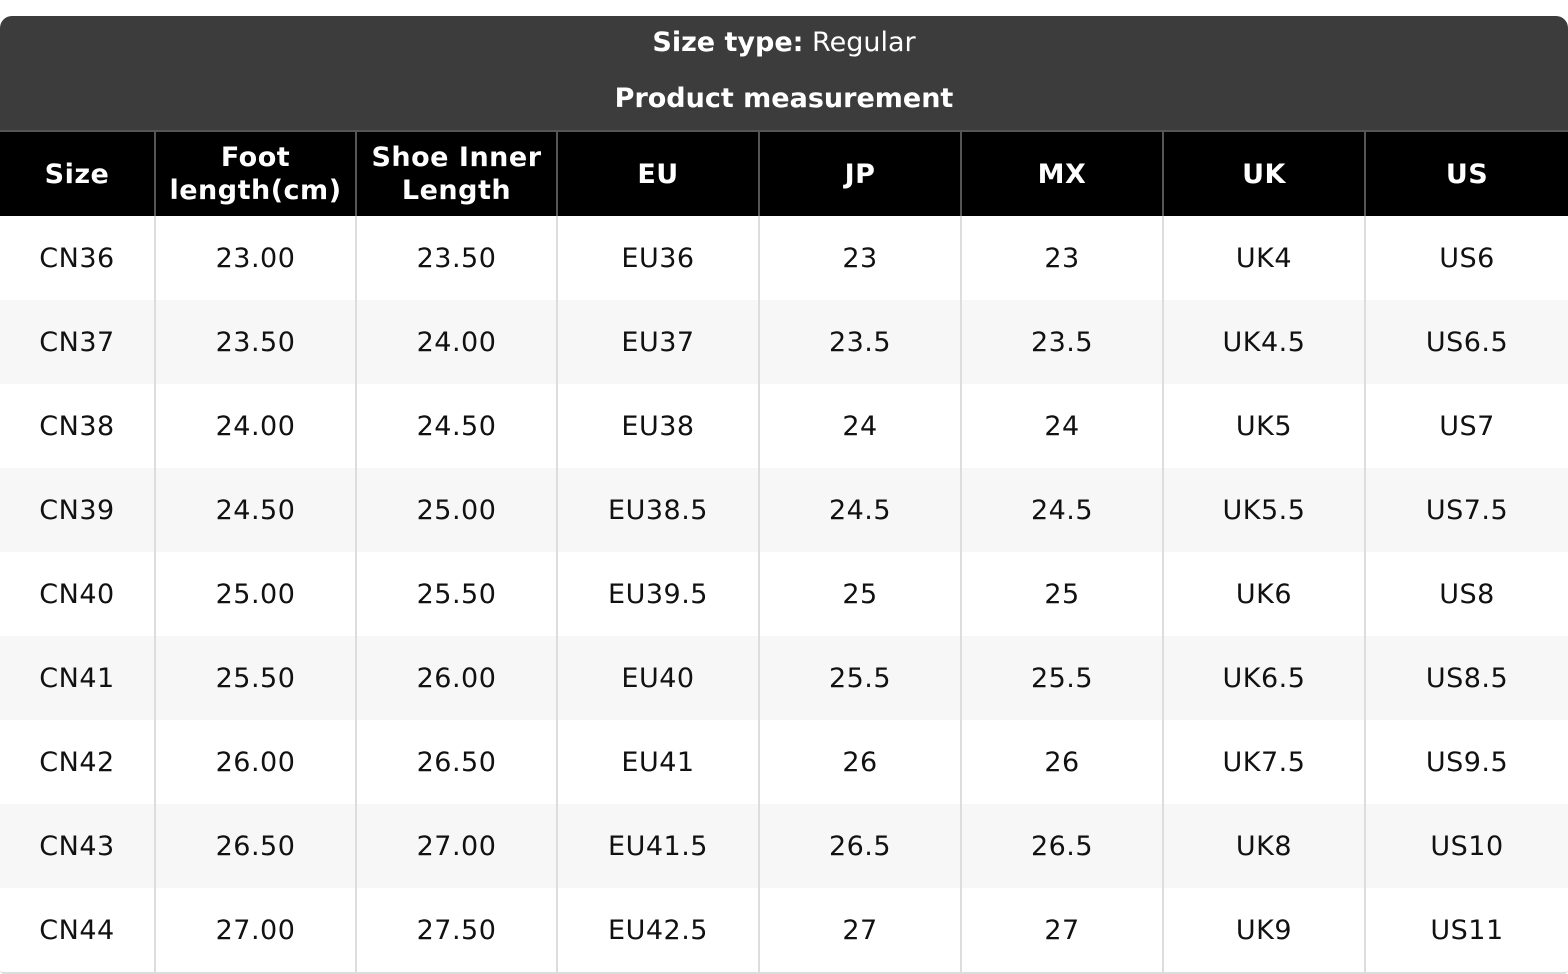 This screenshot has height=974, width=1568. What do you see at coordinates (1061, 173) in the screenshot?
I see `column-header: MX` at bounding box center [1061, 173].